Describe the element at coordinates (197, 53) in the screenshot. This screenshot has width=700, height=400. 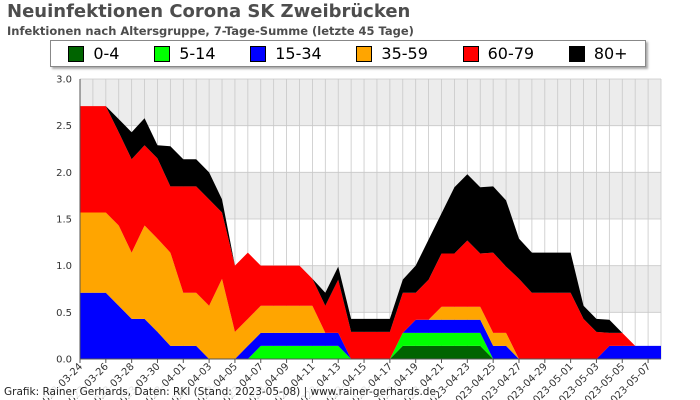
I see `legend-label: 5-14` at that location.